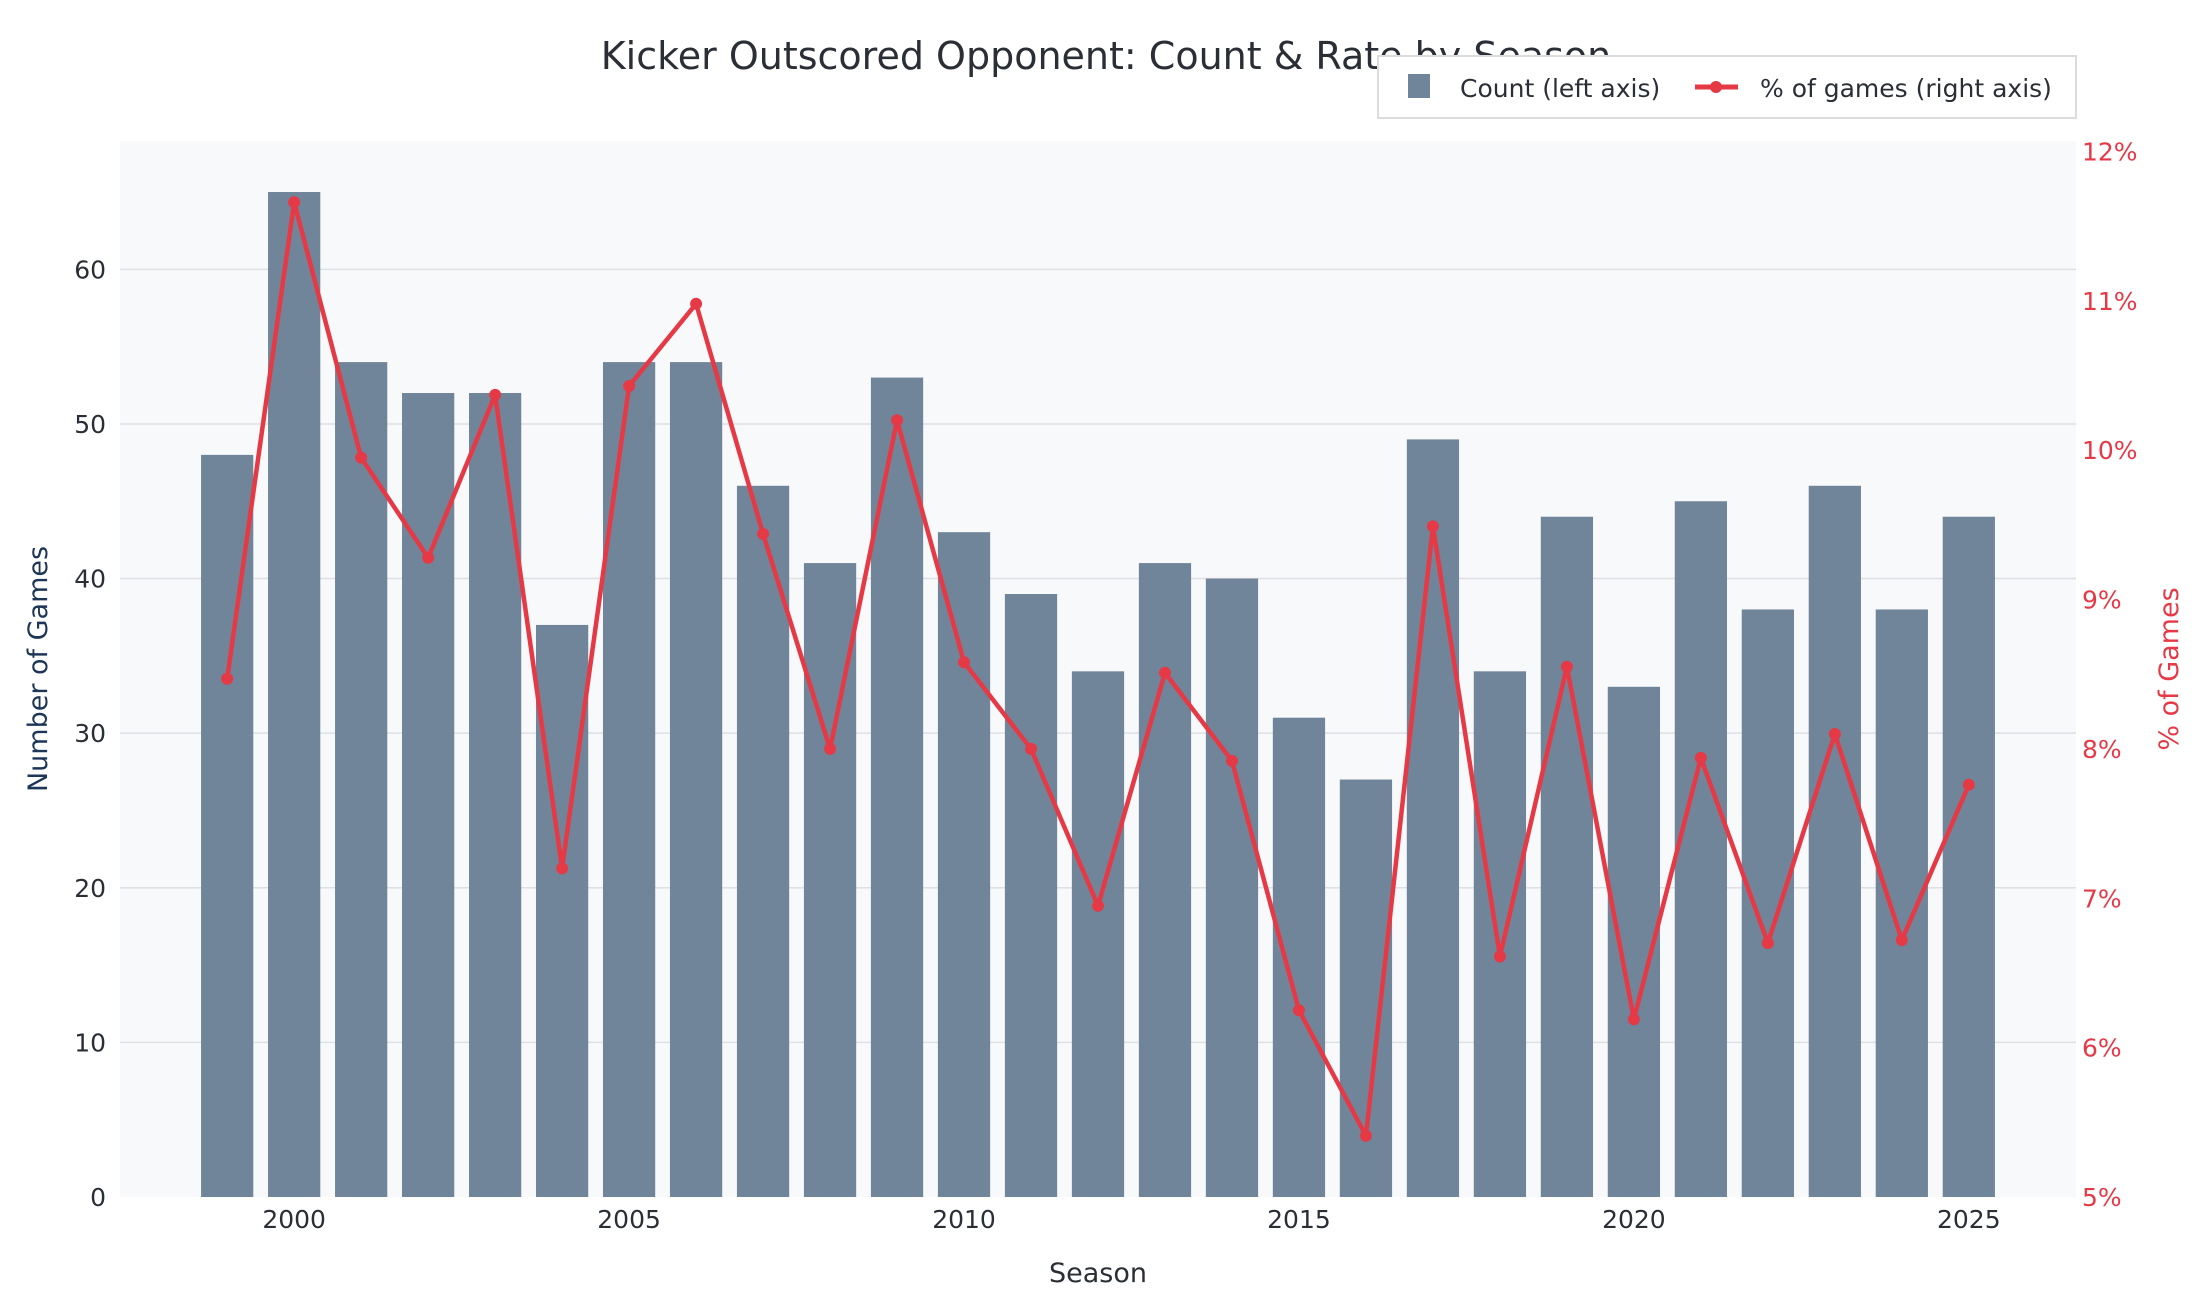 Image resolution: width=2200 pixels, height=1304 pixels. What do you see at coordinates (964, 864) in the screenshot?
I see `bar-2010` at bounding box center [964, 864].